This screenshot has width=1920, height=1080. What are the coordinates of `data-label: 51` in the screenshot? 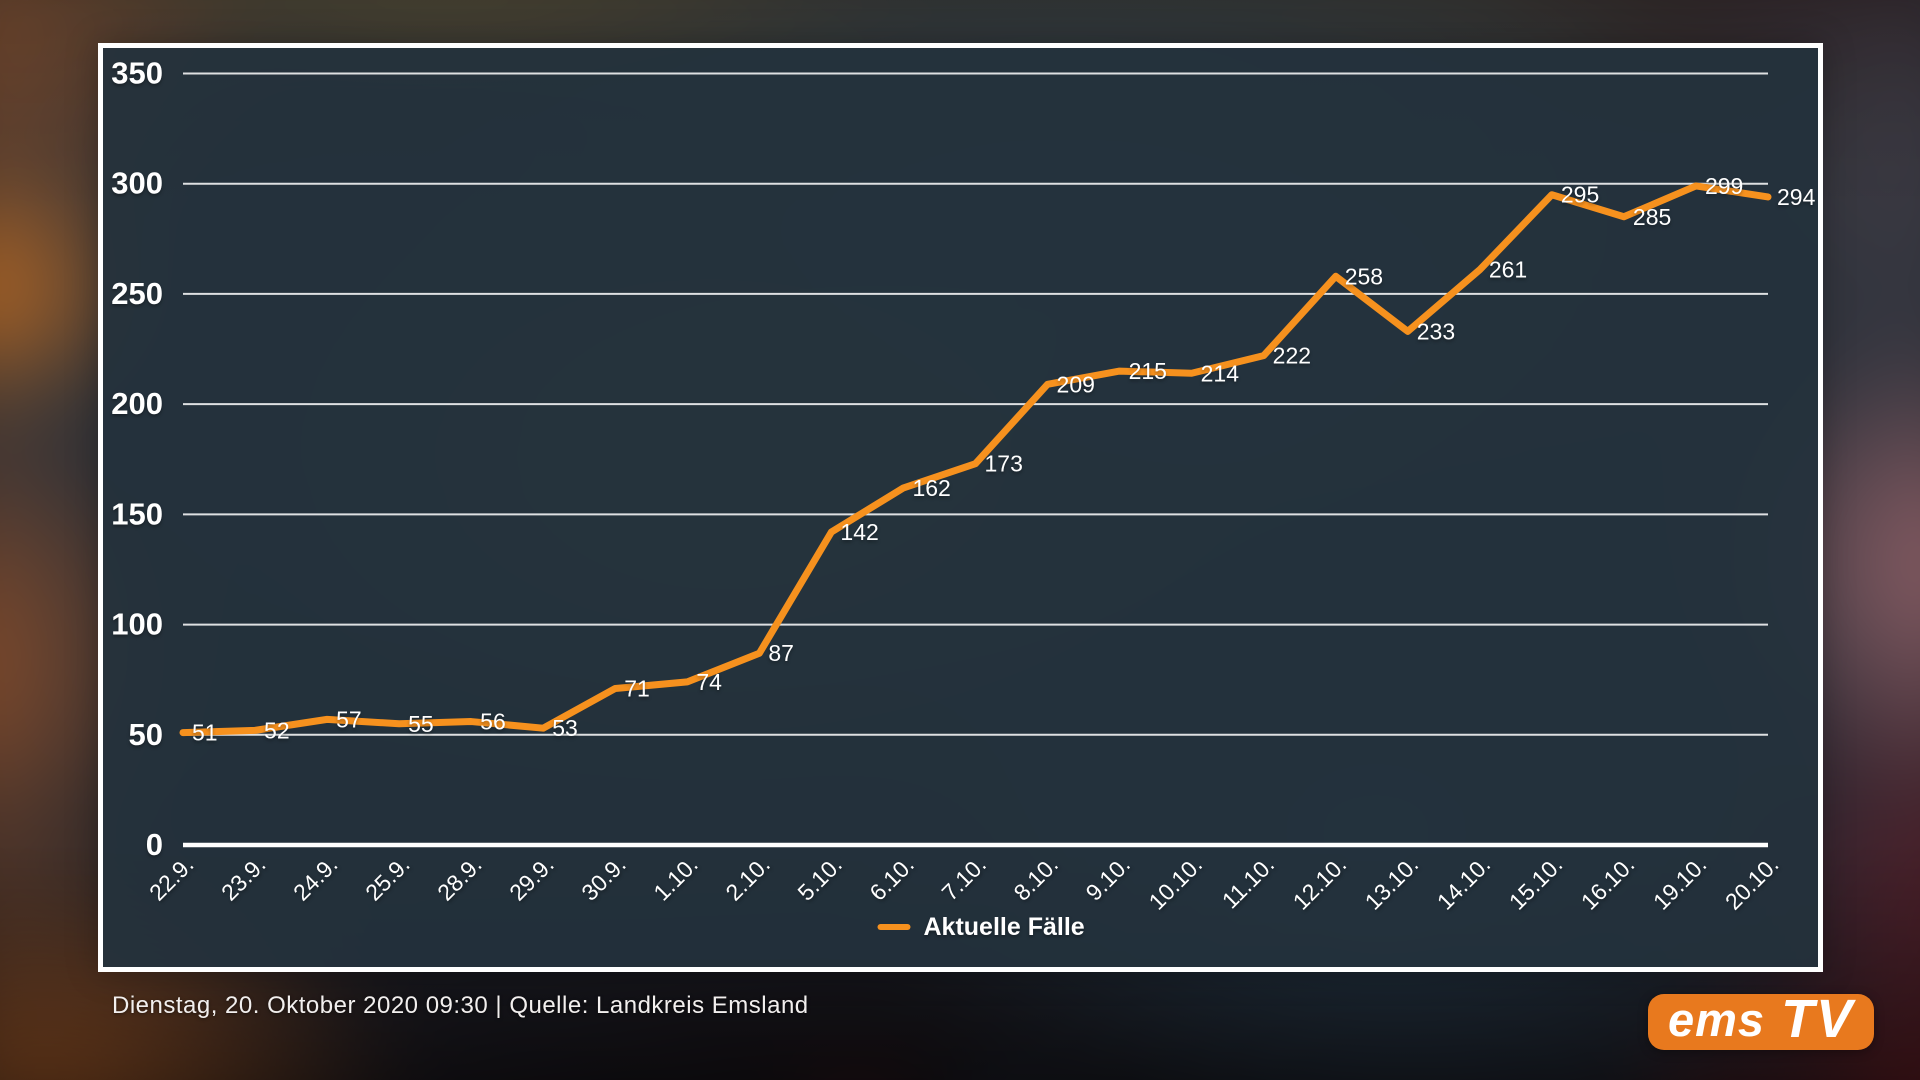 It's located at (205, 733).